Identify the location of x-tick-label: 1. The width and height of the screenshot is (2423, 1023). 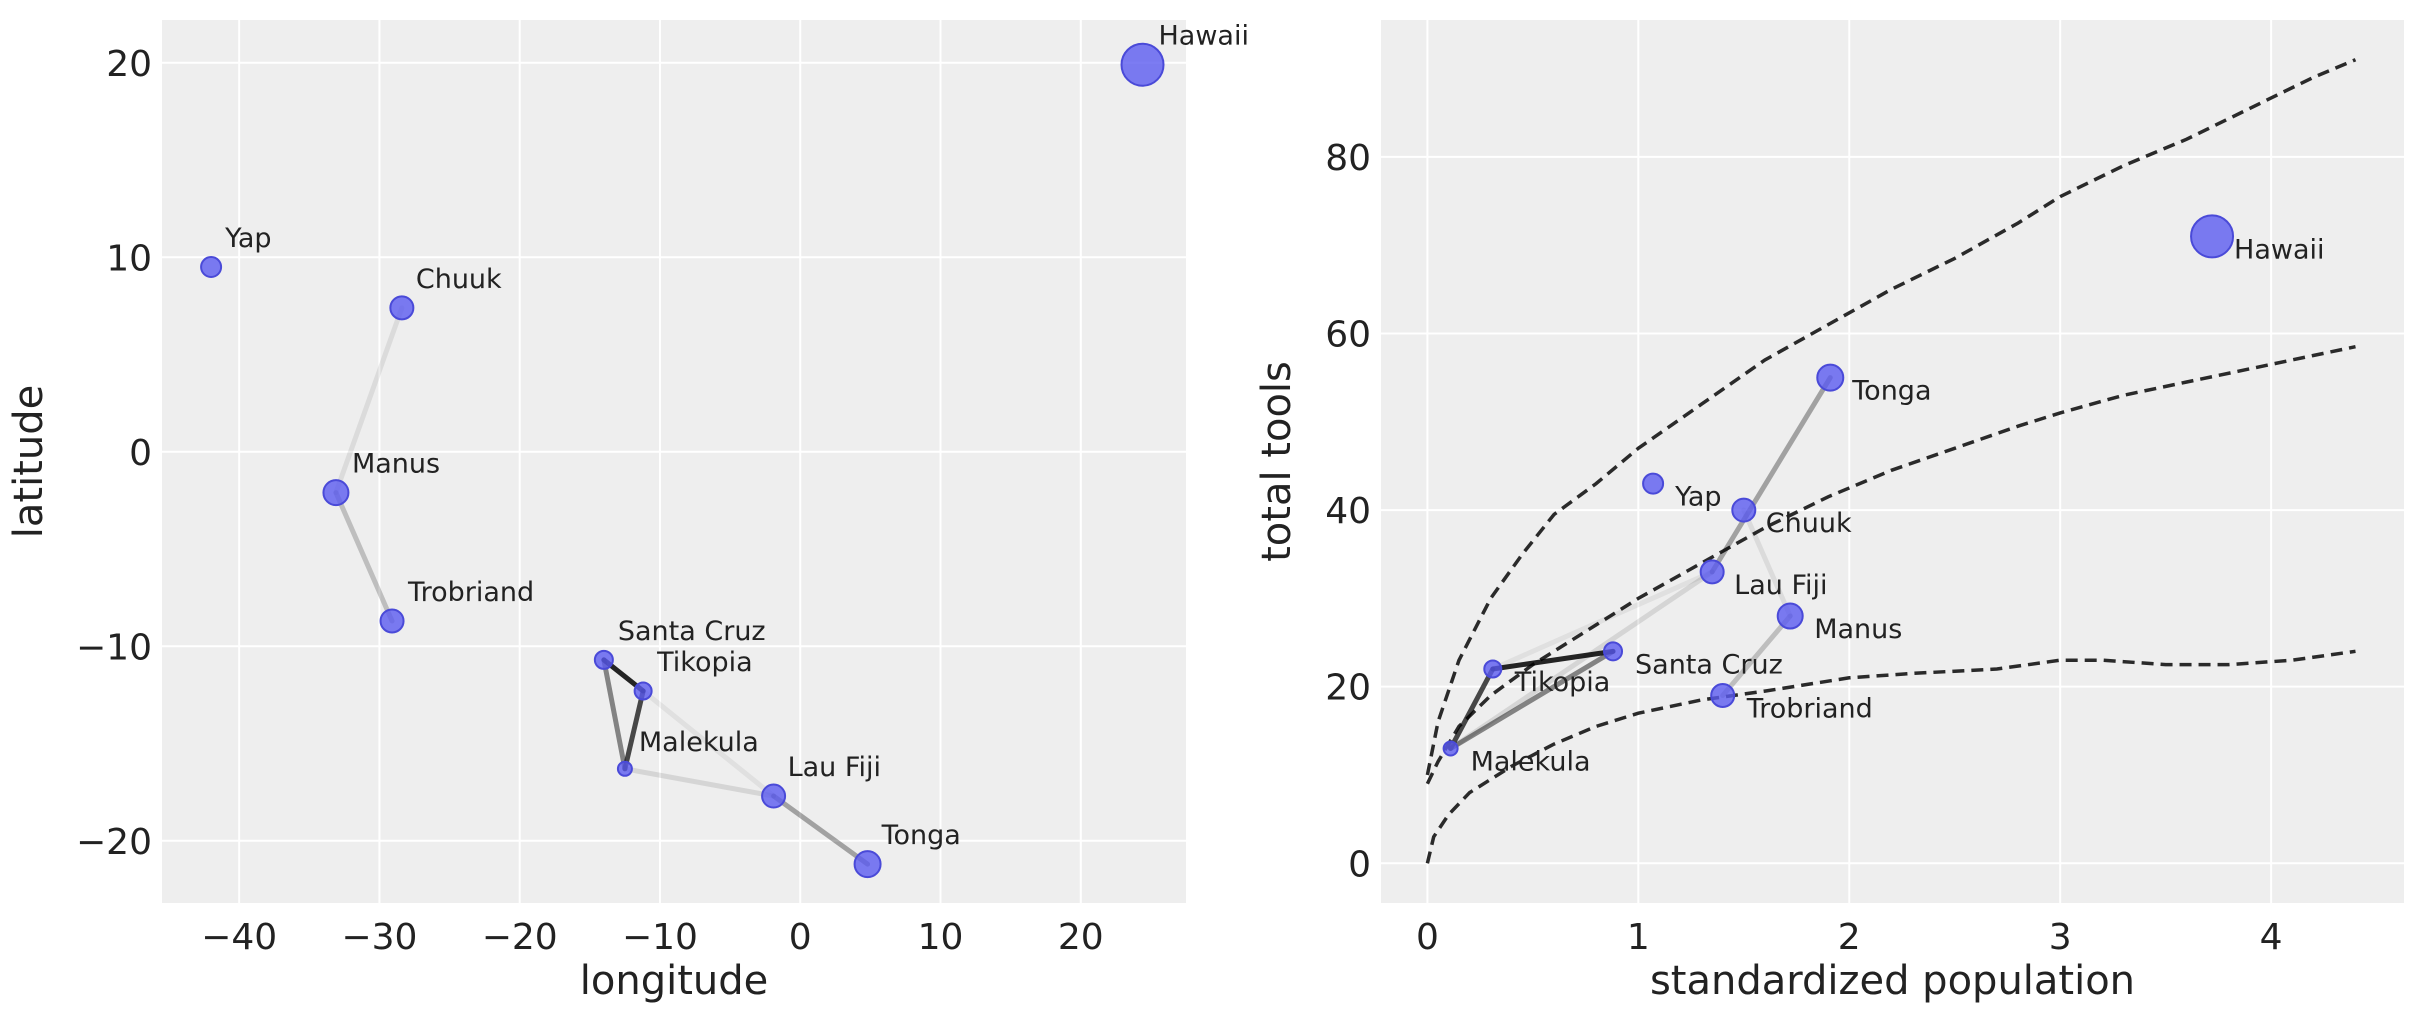
(1638, 937).